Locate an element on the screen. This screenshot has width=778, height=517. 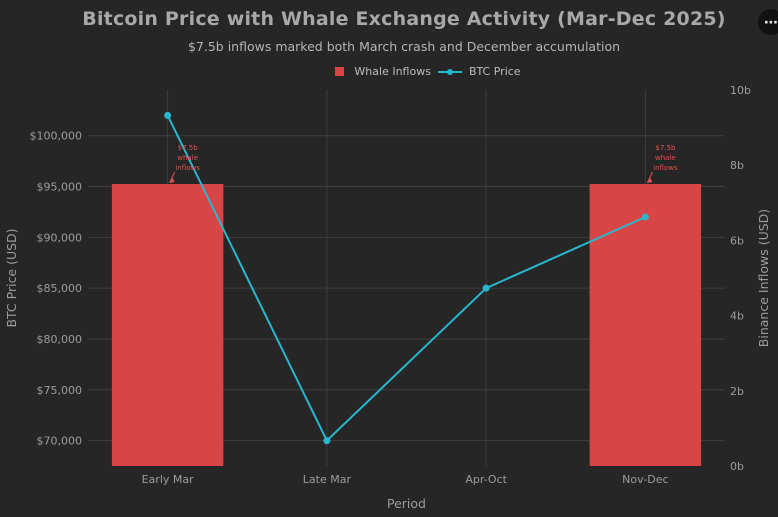
y-left-tick-label: $100,000 is located at coordinates (56, 136).